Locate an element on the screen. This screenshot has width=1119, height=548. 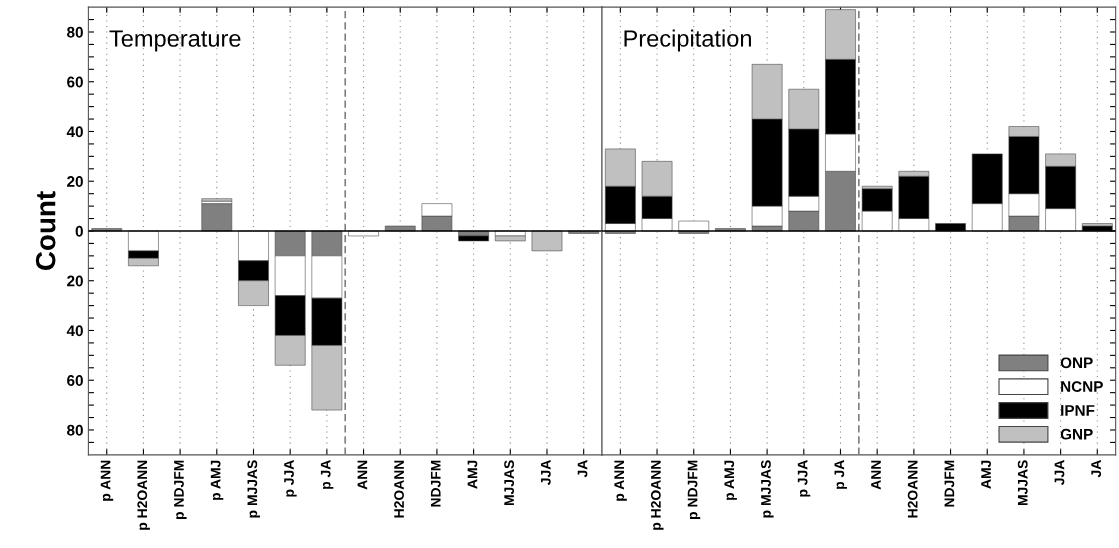
y-tick-label: 0 is located at coordinates (79, 231).